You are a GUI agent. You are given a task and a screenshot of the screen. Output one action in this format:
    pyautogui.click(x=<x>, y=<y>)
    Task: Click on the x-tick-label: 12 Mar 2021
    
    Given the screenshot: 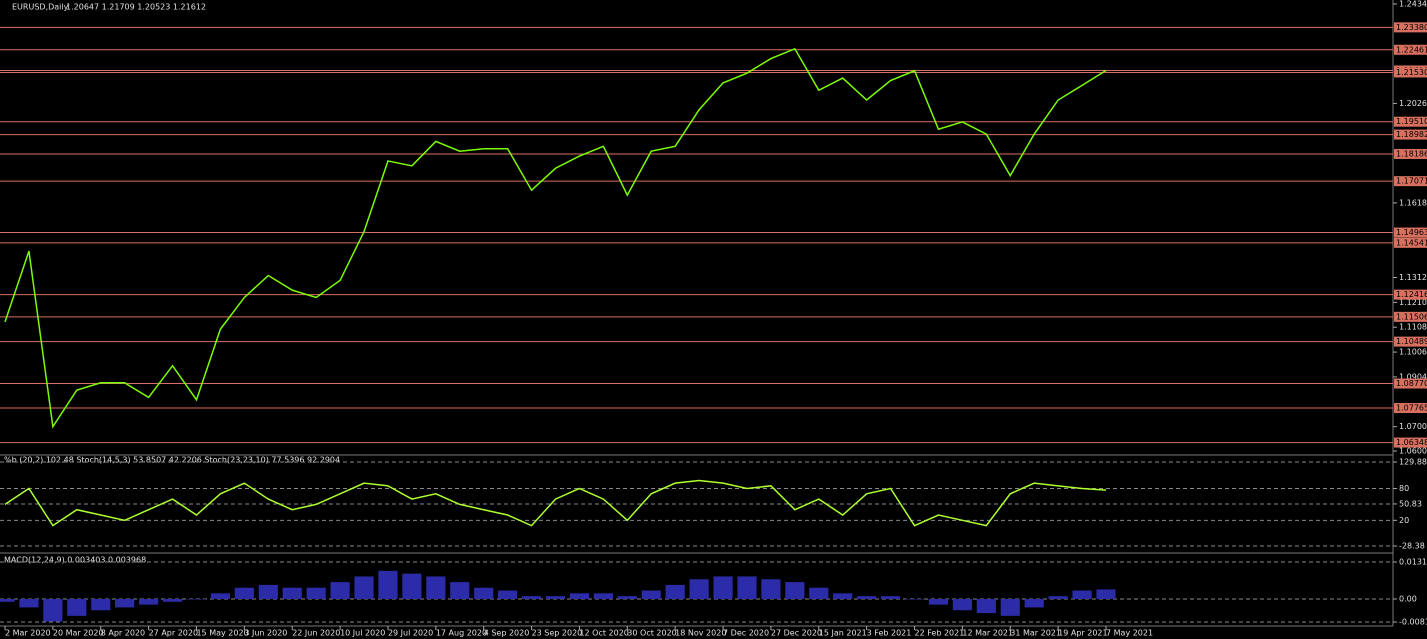 What is the action you would take?
    pyautogui.click(x=987, y=633)
    